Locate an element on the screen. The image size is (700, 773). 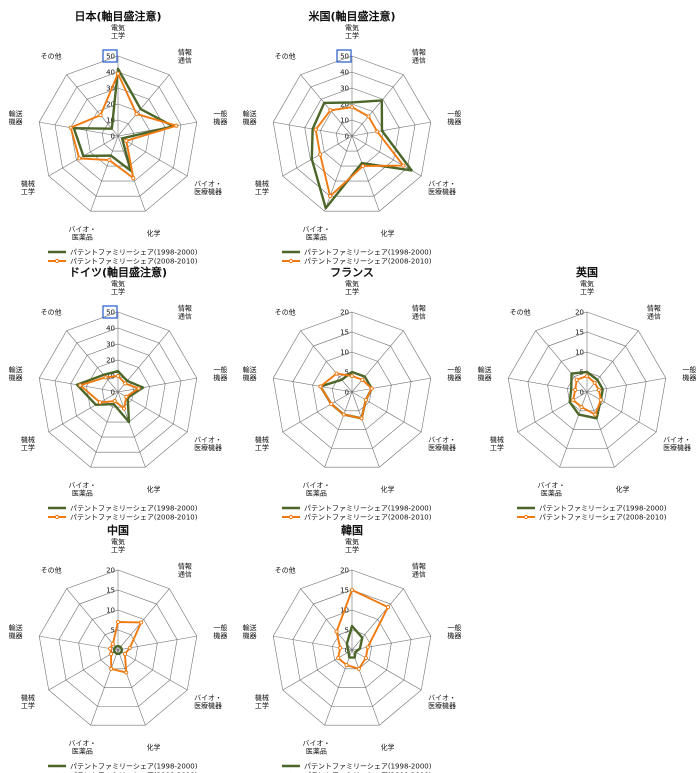
tick-label: 50 is located at coordinates (110, 57).